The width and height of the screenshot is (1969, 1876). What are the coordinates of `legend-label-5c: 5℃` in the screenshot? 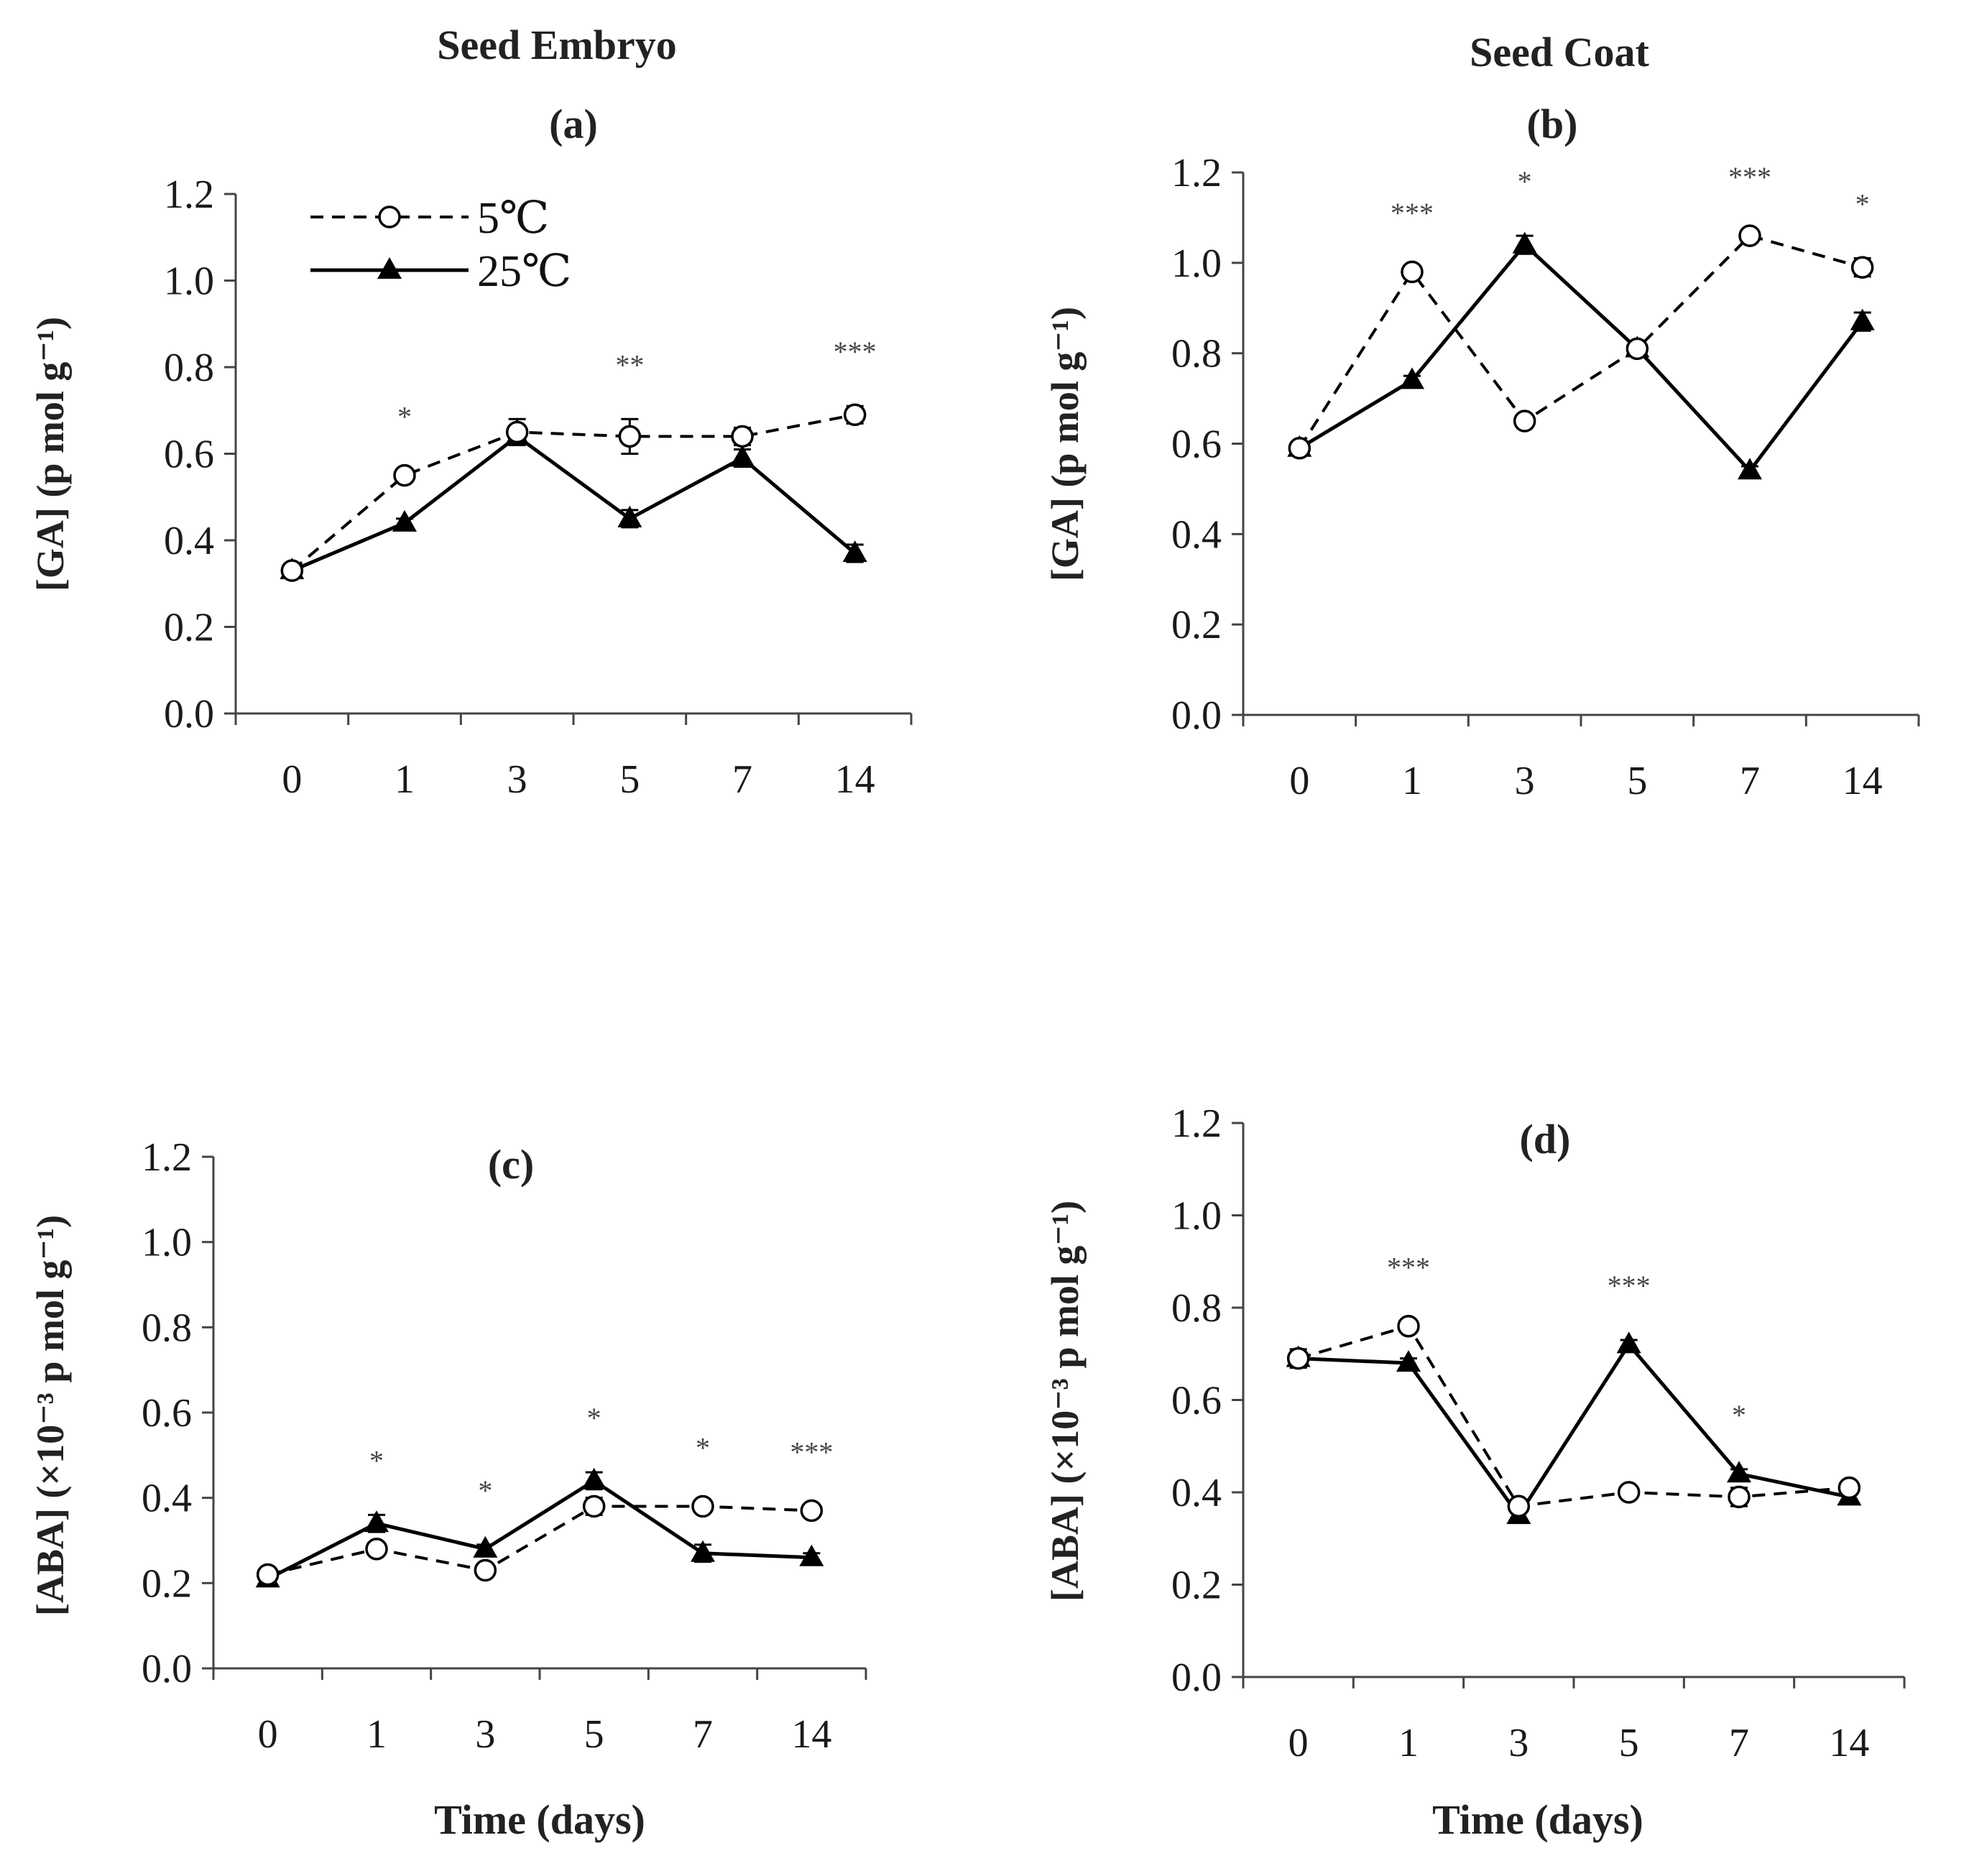 It's located at (513, 219).